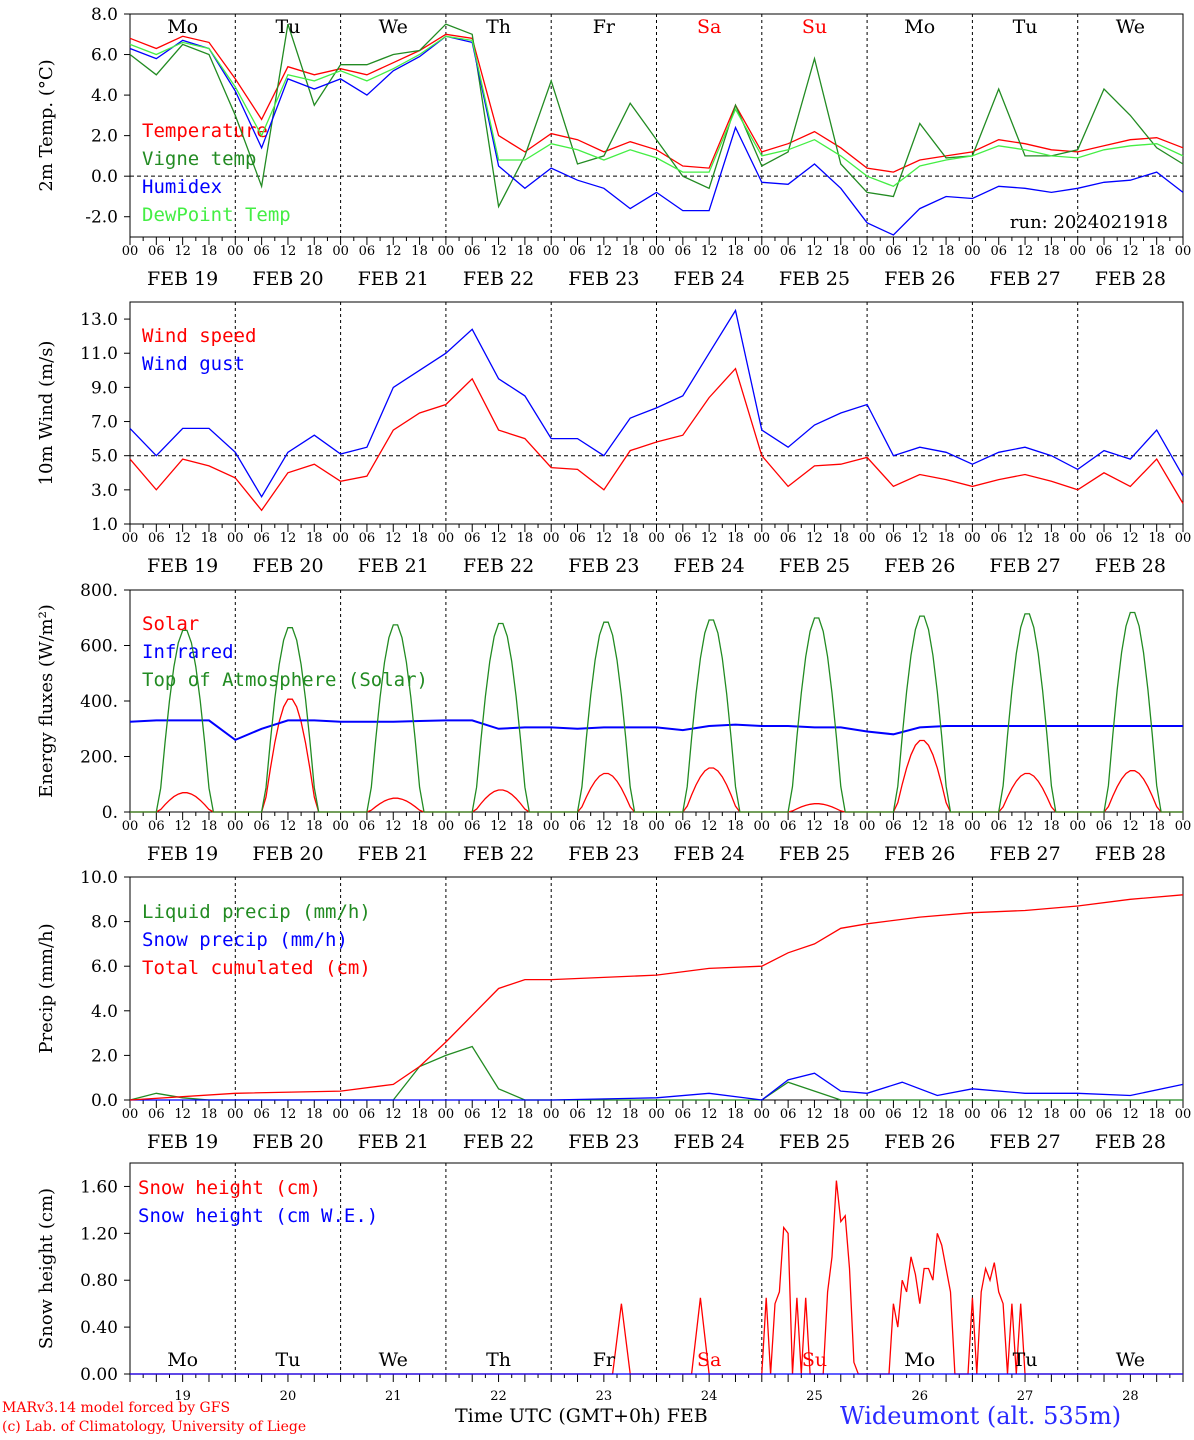  I want to click on date-label: FEB 24, so click(709, 279).